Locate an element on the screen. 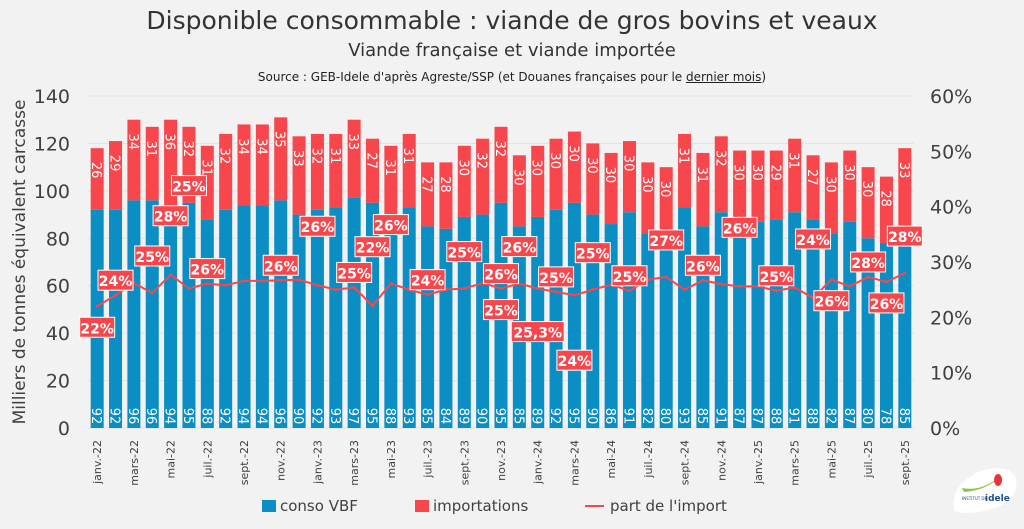 Image resolution: width=1024 pixels, height=529 pixels. bar-label-importations: 28 is located at coordinates (884, 198).